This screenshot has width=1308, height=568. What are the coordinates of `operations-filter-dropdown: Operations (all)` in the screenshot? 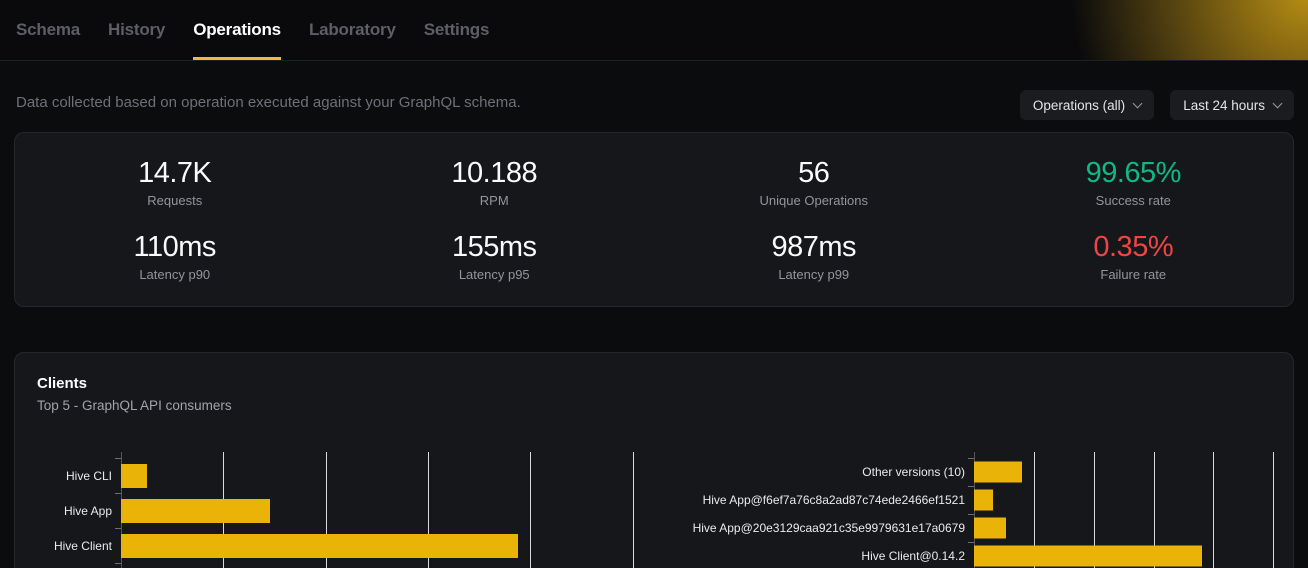 It's located at (1087, 105).